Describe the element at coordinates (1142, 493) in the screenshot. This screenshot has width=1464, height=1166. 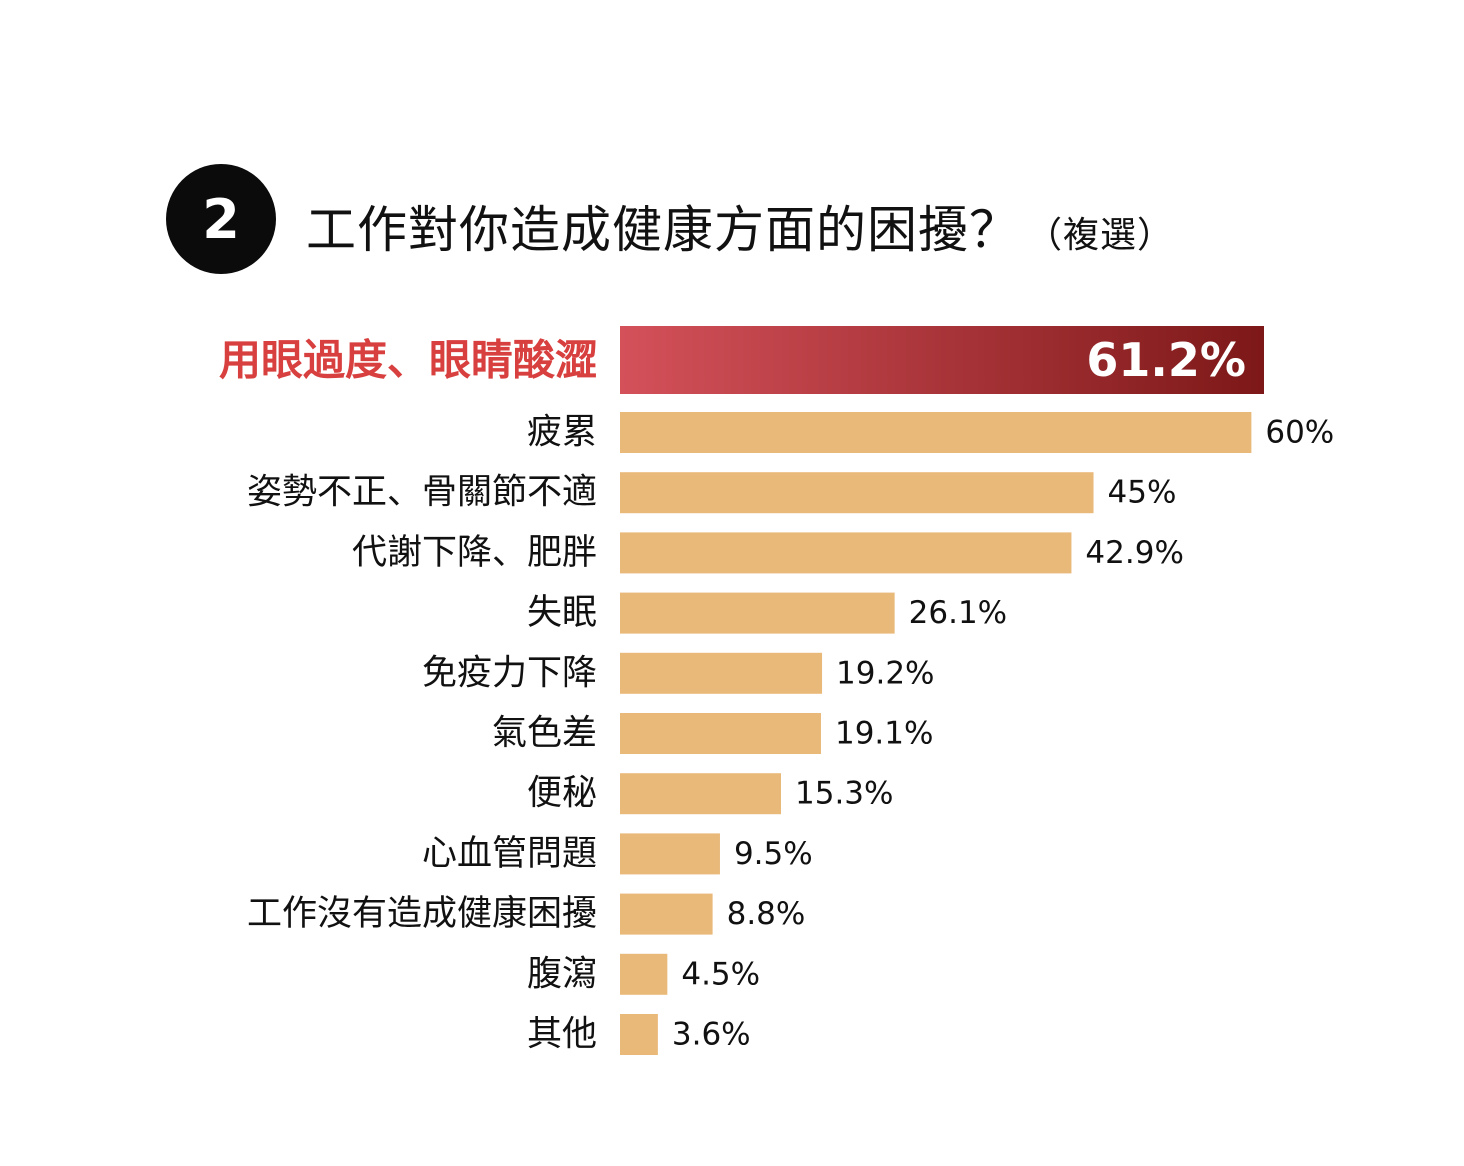
I see `value-label-2: 45%` at that location.